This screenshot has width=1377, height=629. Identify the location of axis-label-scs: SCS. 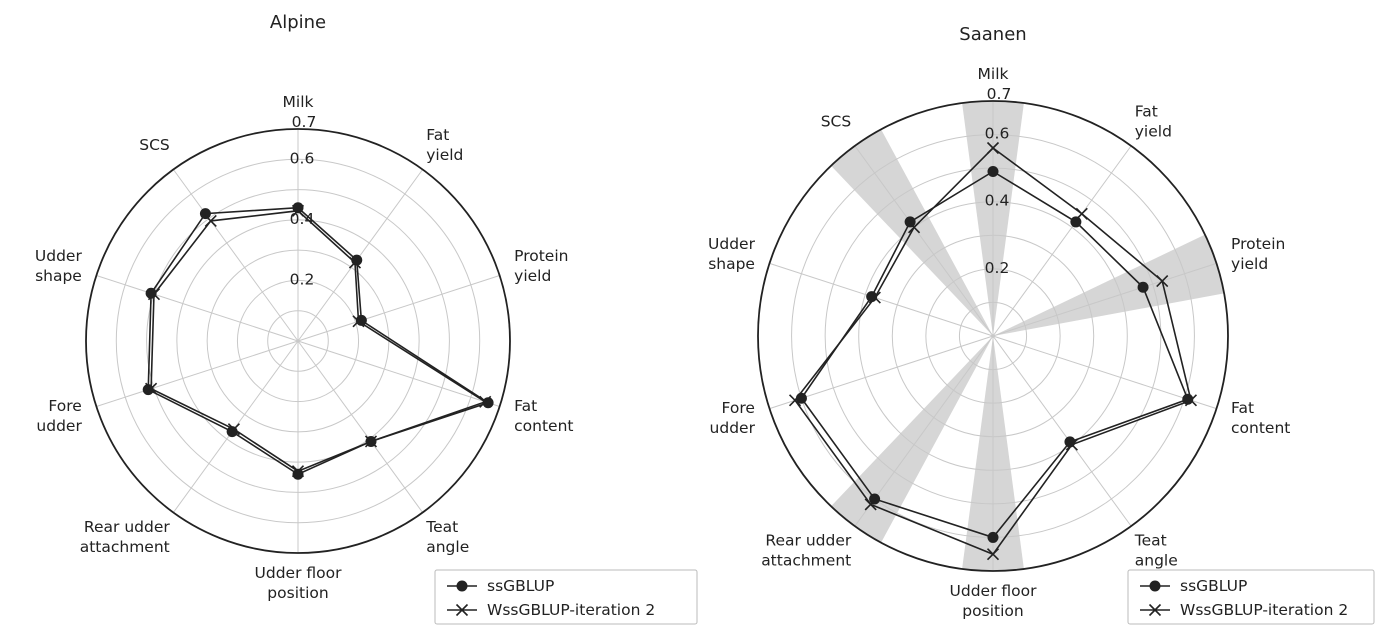
(836, 122).